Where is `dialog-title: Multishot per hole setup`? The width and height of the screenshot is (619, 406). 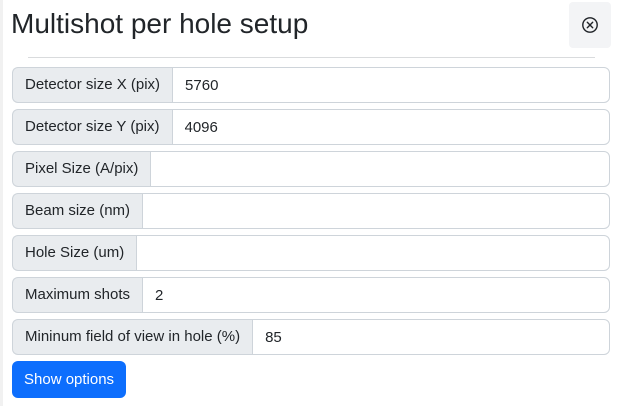 dialog-title: Multishot per hole setup is located at coordinates (160, 23).